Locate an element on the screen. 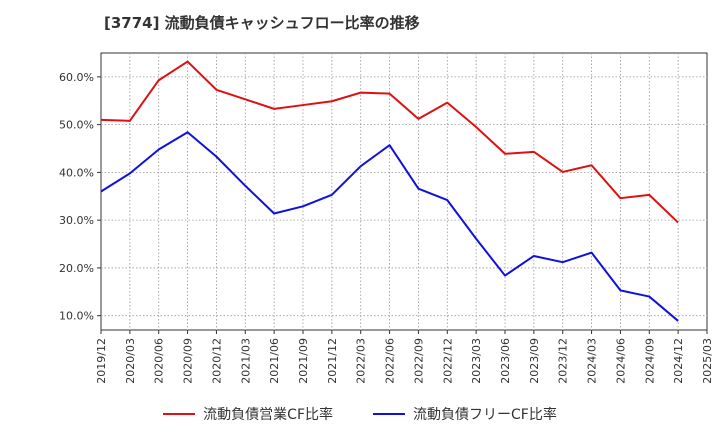  x-tick-label: 2020/03 is located at coordinates (130, 361).